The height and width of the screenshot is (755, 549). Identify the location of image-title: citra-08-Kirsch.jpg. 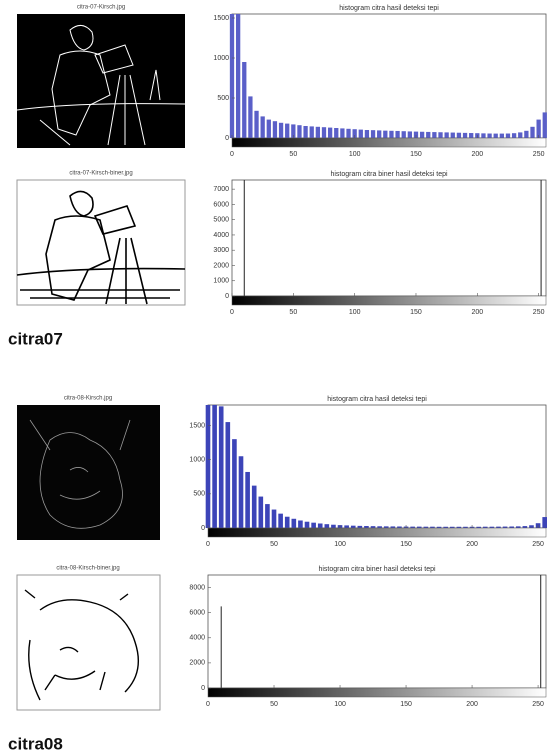
(88, 399).